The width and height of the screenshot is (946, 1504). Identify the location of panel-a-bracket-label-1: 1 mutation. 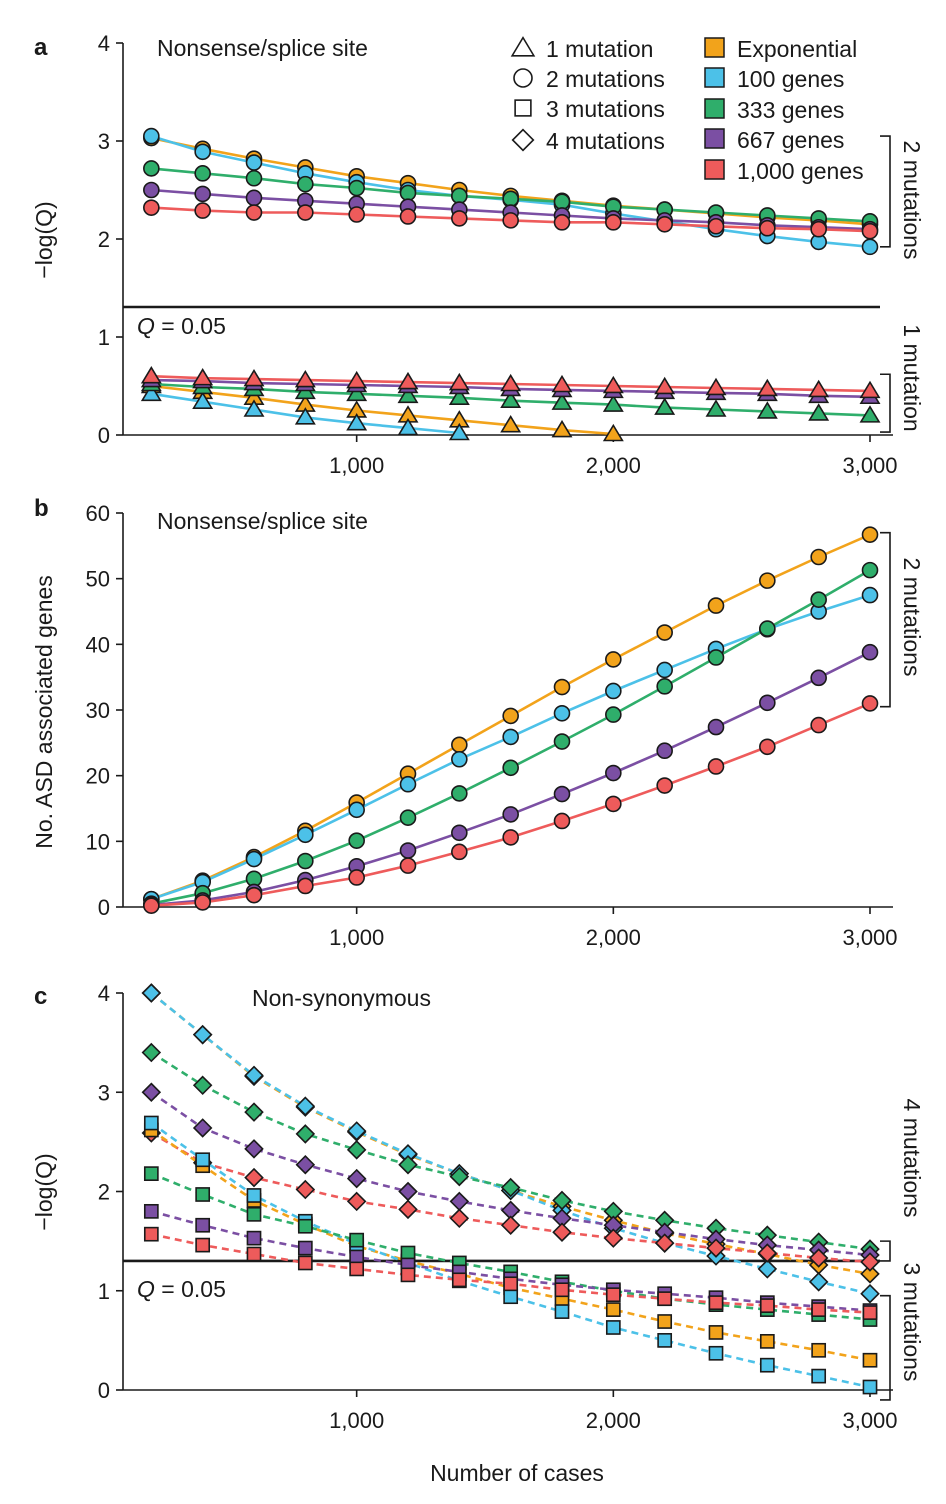
(912, 377).